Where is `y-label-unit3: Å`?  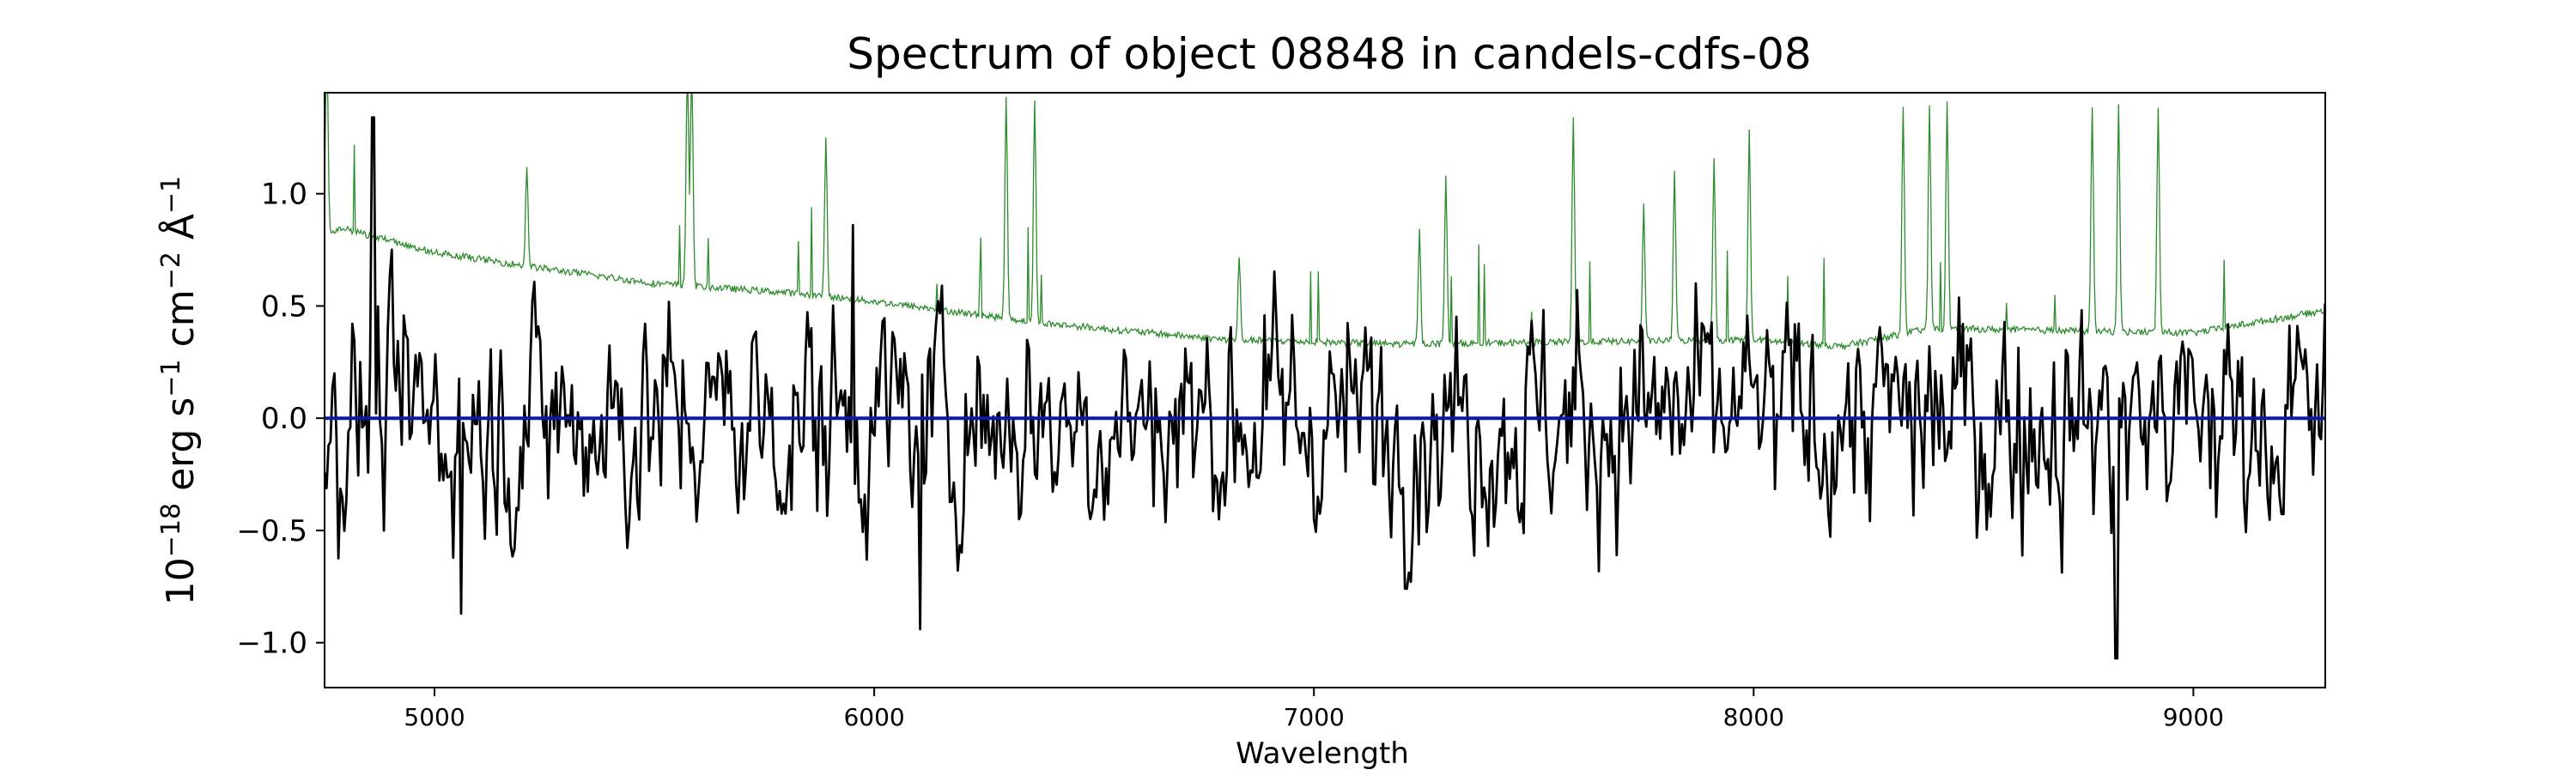
y-label-unit3: Å is located at coordinates (180, 233).